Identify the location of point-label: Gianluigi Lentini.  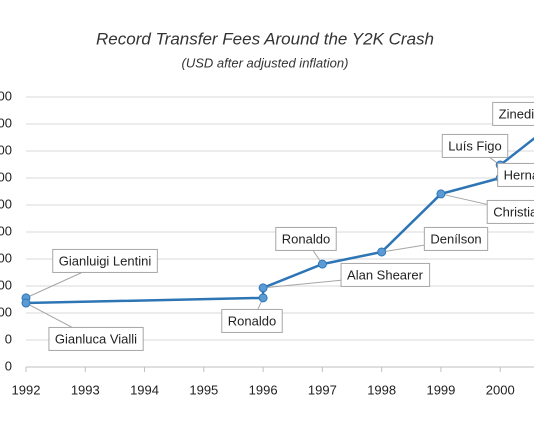
(105, 260).